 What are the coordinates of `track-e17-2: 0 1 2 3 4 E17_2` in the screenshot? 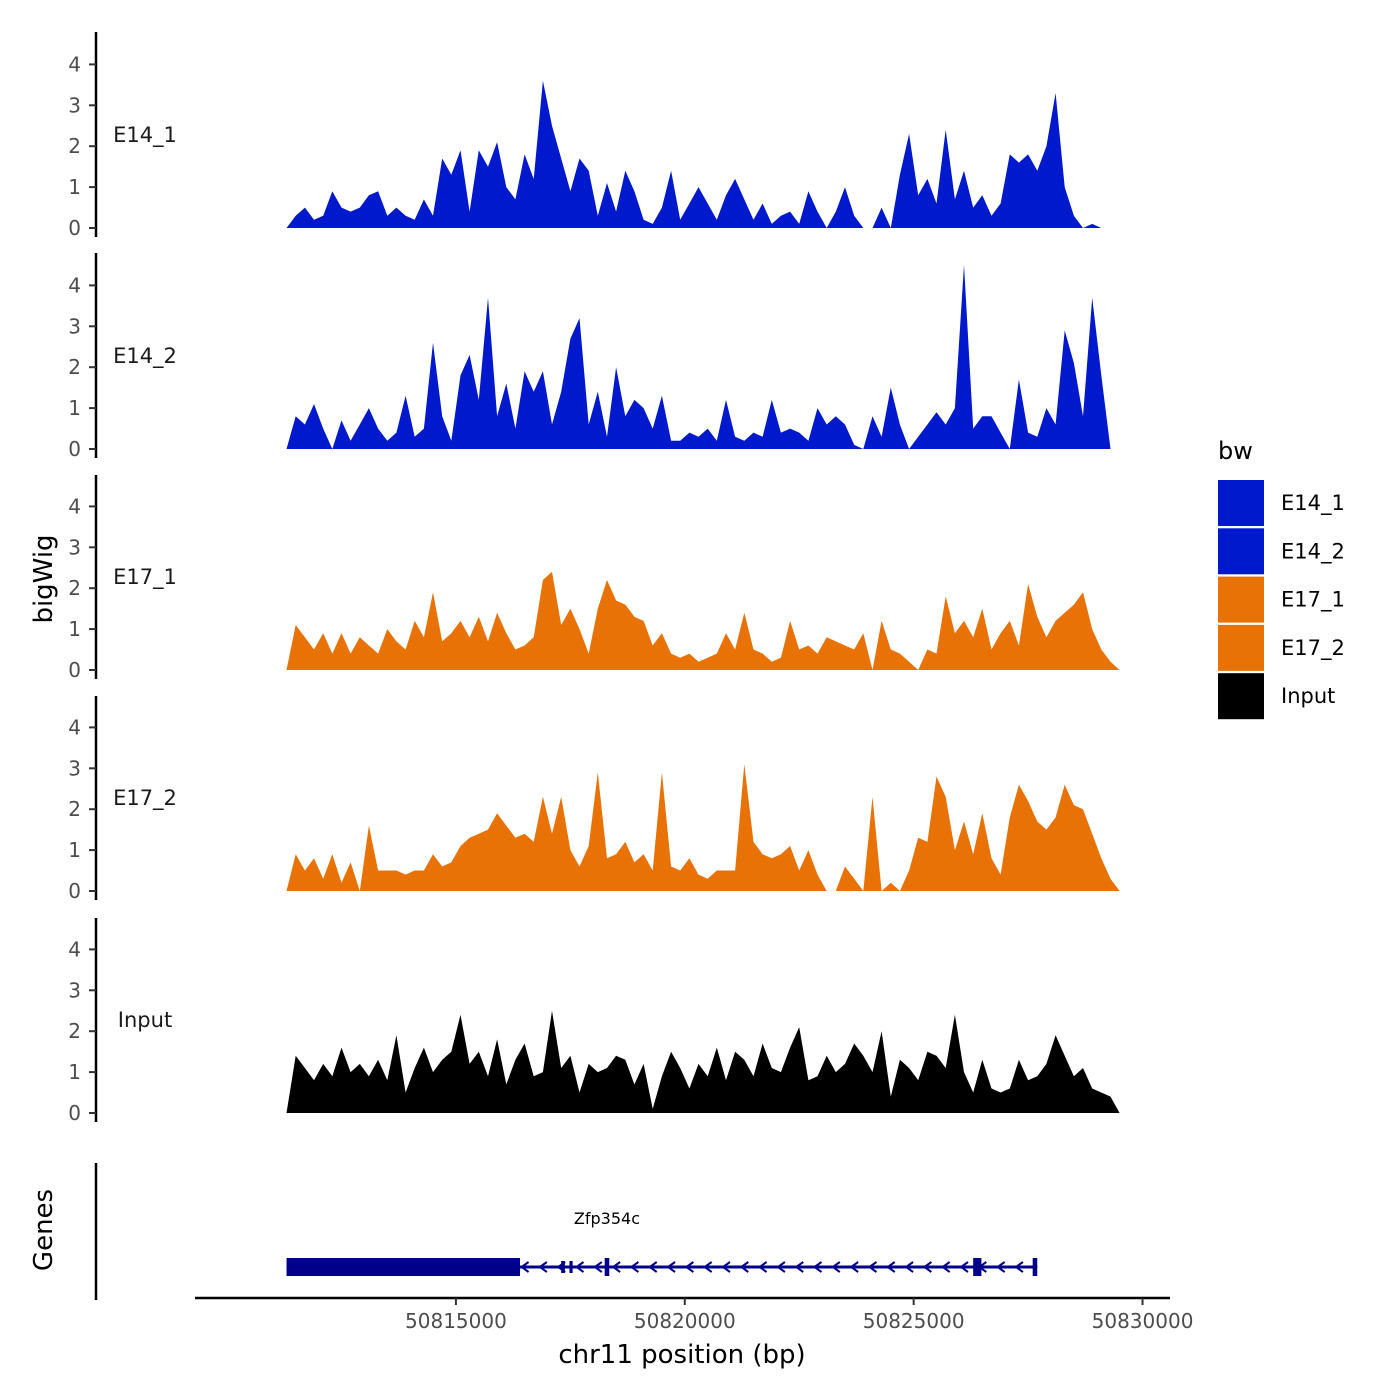 It's located at (594, 799).